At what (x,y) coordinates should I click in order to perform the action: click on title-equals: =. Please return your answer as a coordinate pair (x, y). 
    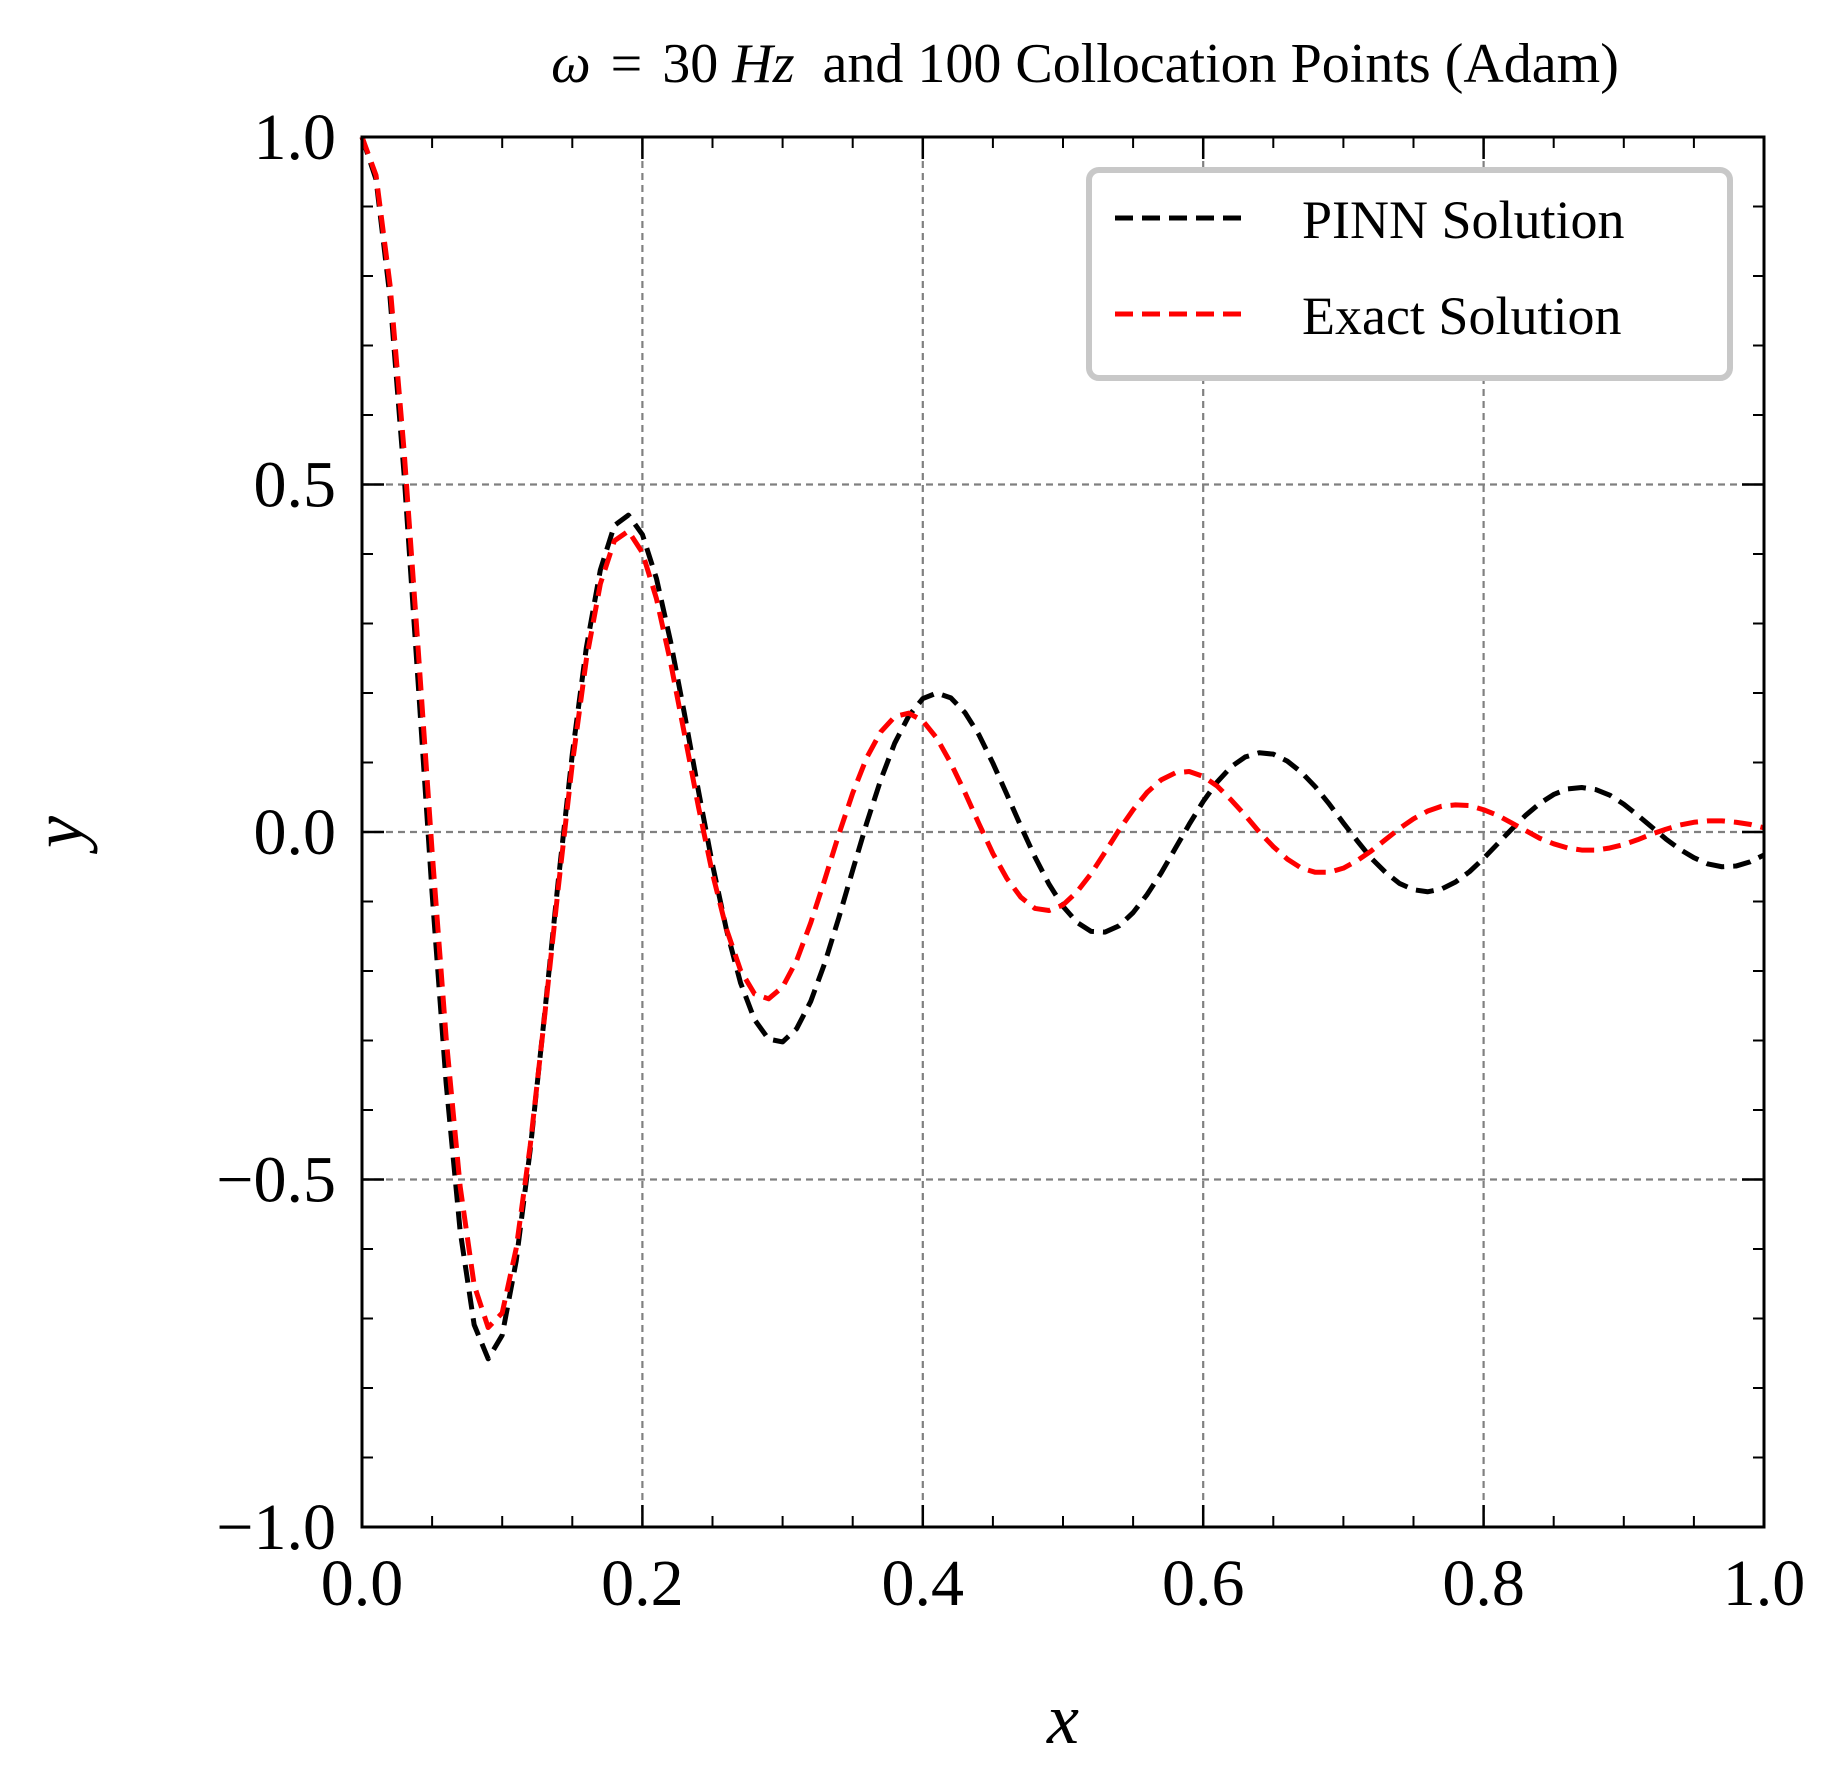
    Looking at the image, I should click on (627, 64).